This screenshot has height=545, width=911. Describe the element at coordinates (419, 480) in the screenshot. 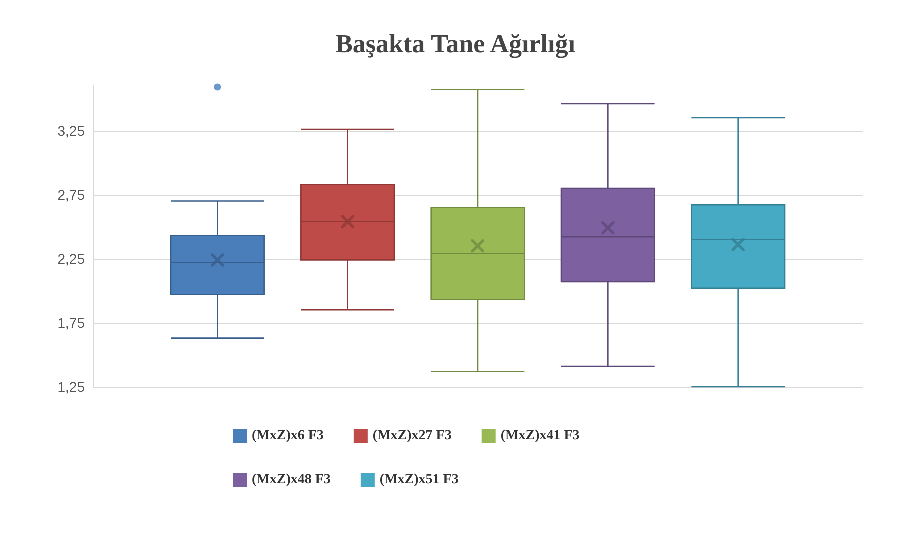

I see `legend-label: (MxZ)x51 F3` at that location.